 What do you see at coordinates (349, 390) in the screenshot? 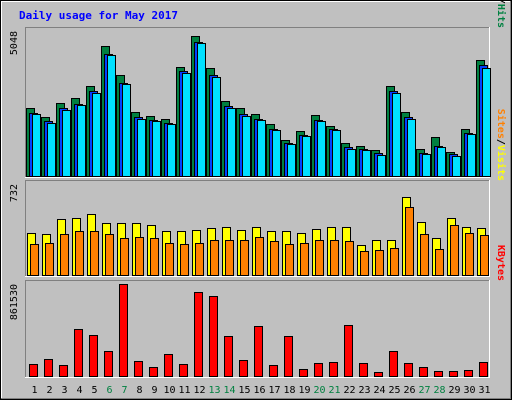
I see `x-tick-day-22: 22` at bounding box center [349, 390].